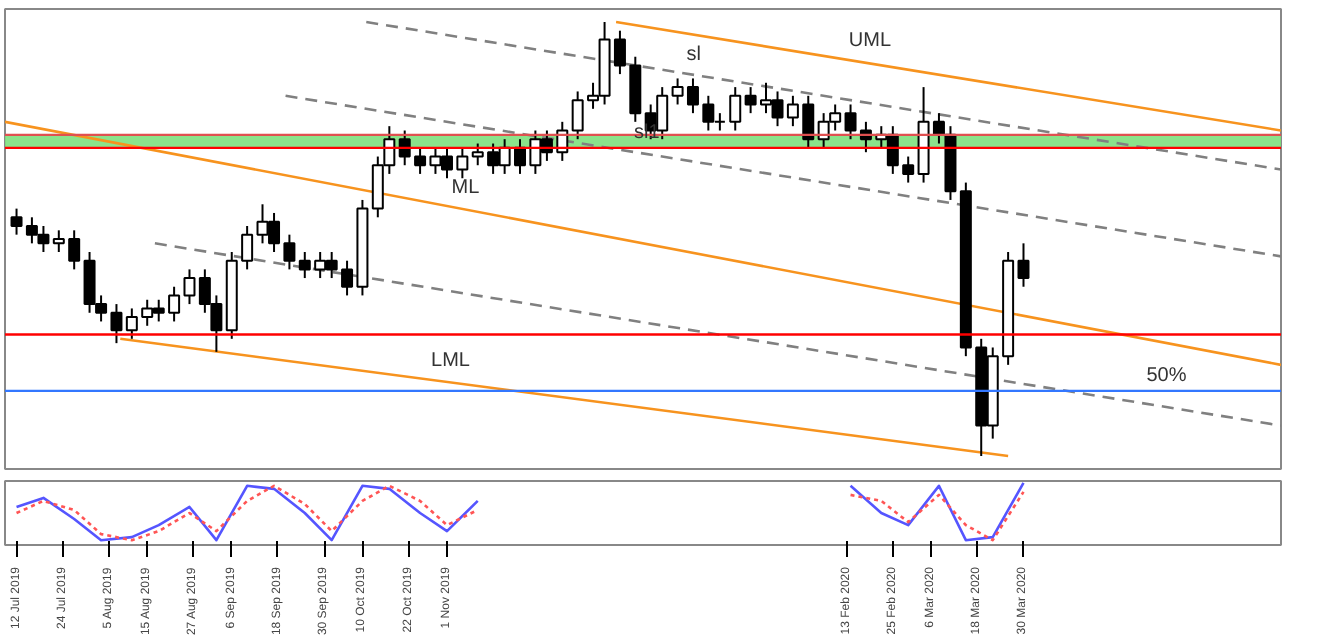 The width and height of the screenshot is (1330, 640). What do you see at coordinates (647, 132) in the screenshot?
I see `series-label: sl1` at bounding box center [647, 132].